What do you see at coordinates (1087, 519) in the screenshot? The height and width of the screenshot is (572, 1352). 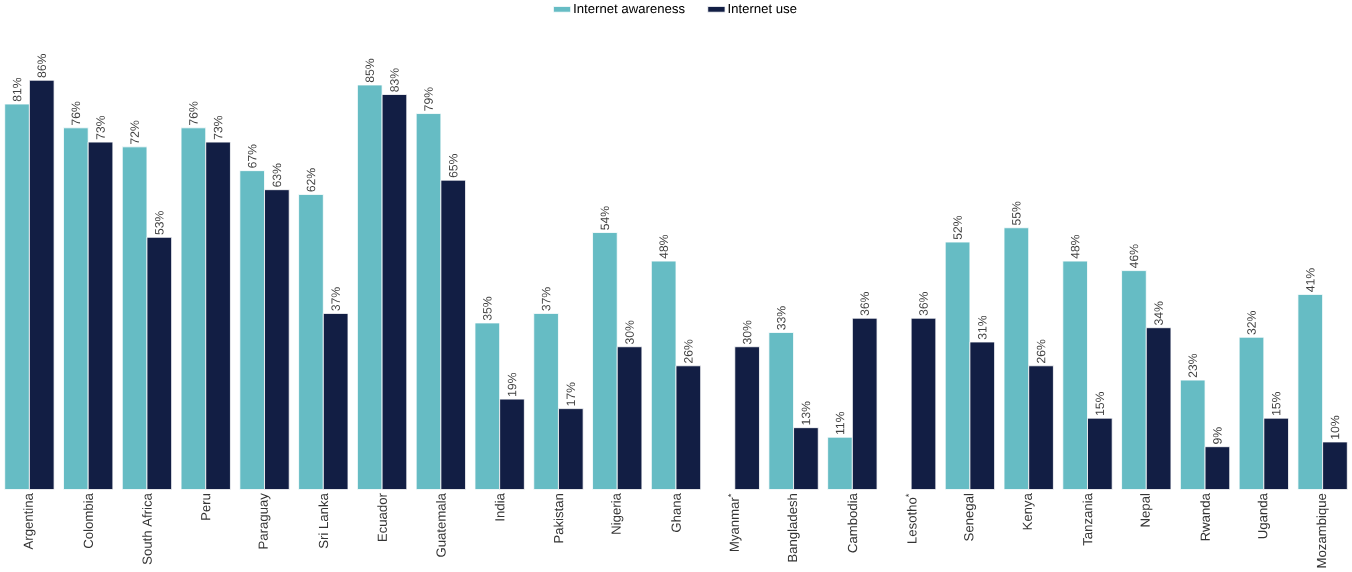 I see `x-tick-label: Tanzania` at bounding box center [1087, 519].